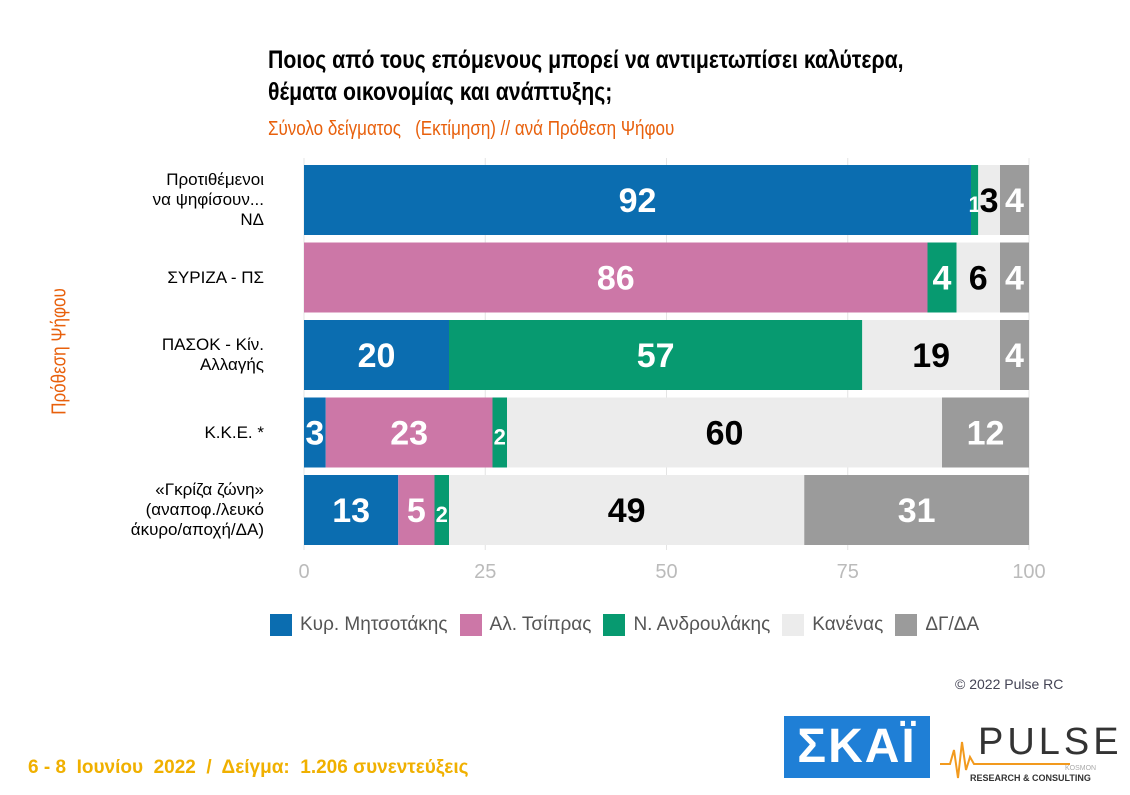  I want to click on data-label: 23, so click(409, 434).